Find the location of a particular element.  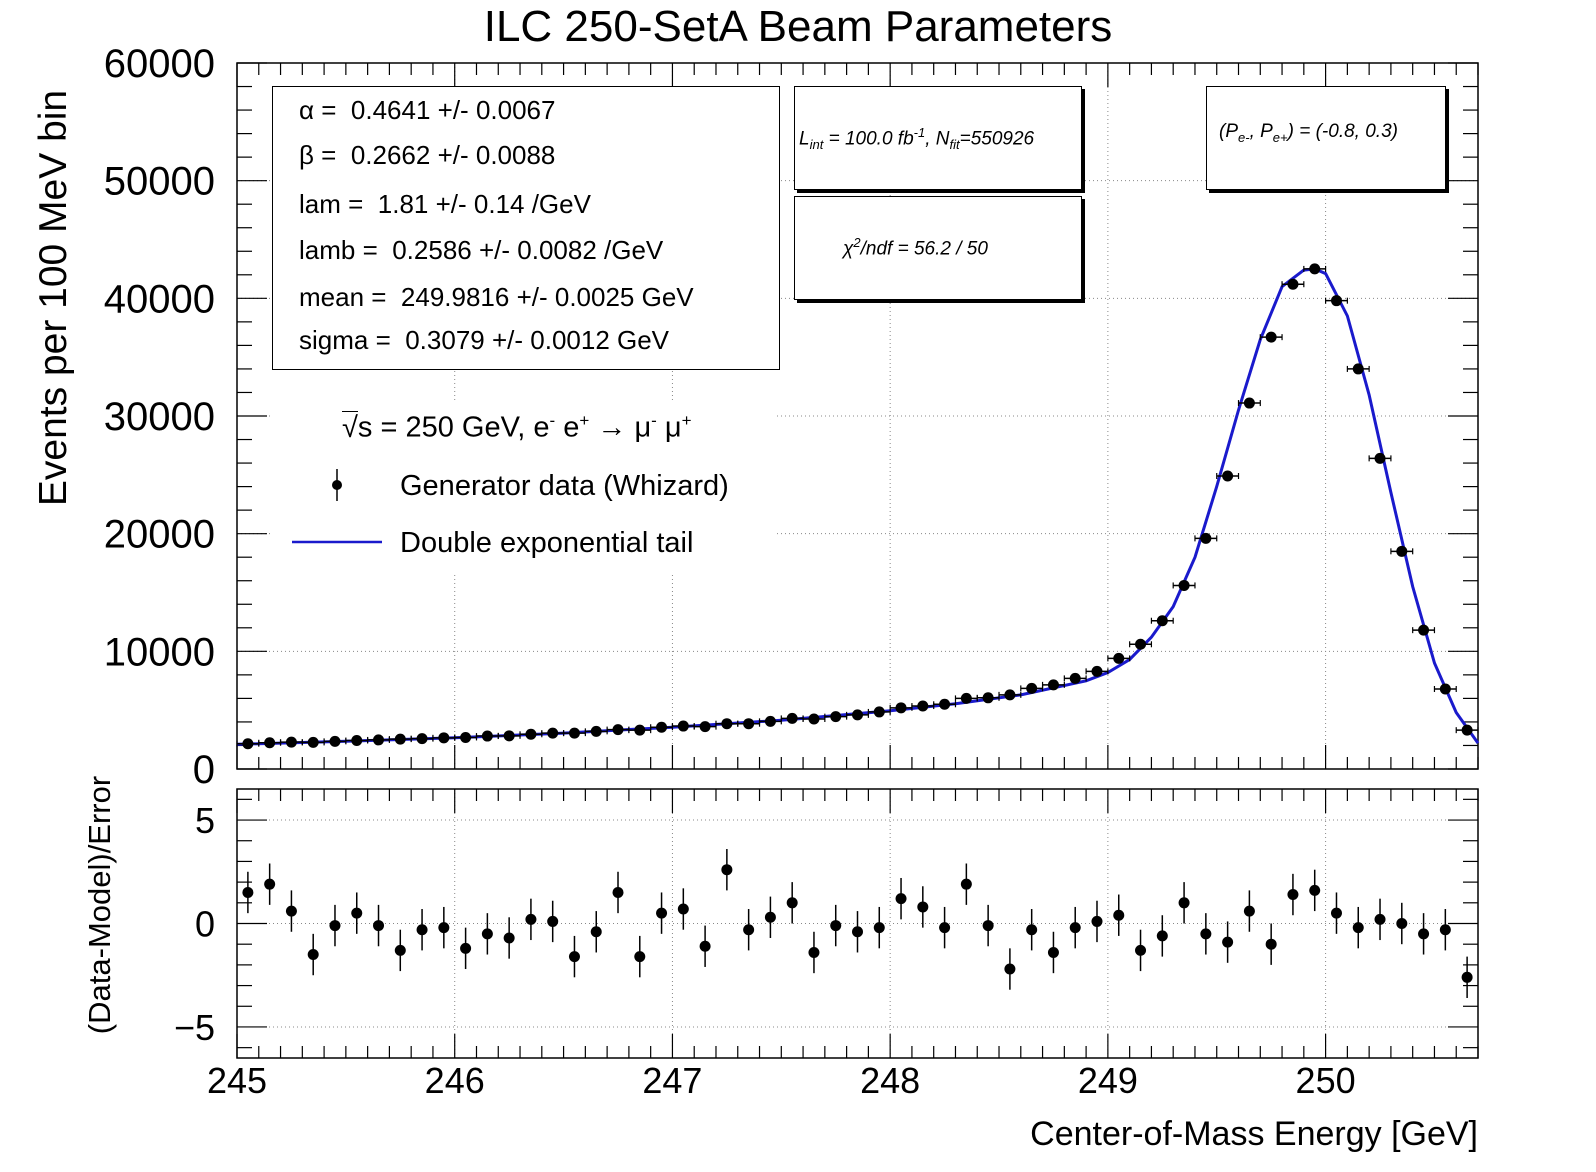

param-mean: mean = 249.9816 +/- 0.0025 GeV is located at coordinates (496, 297).